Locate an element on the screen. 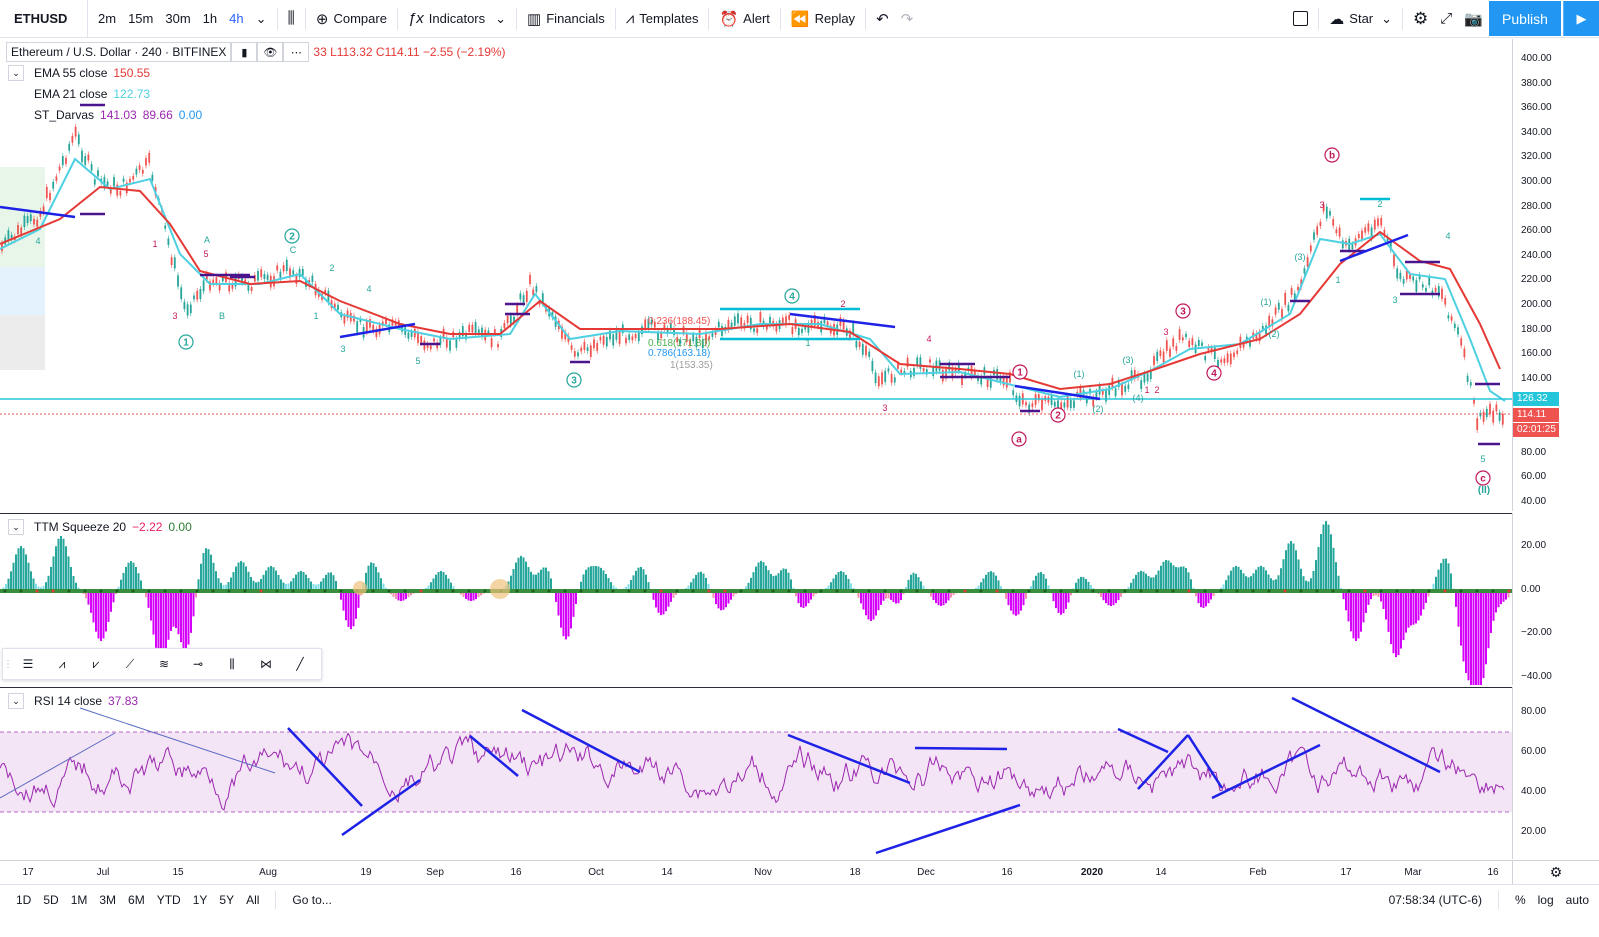 The width and height of the screenshot is (1599, 937). range-5y: 5Y is located at coordinates (227, 899).